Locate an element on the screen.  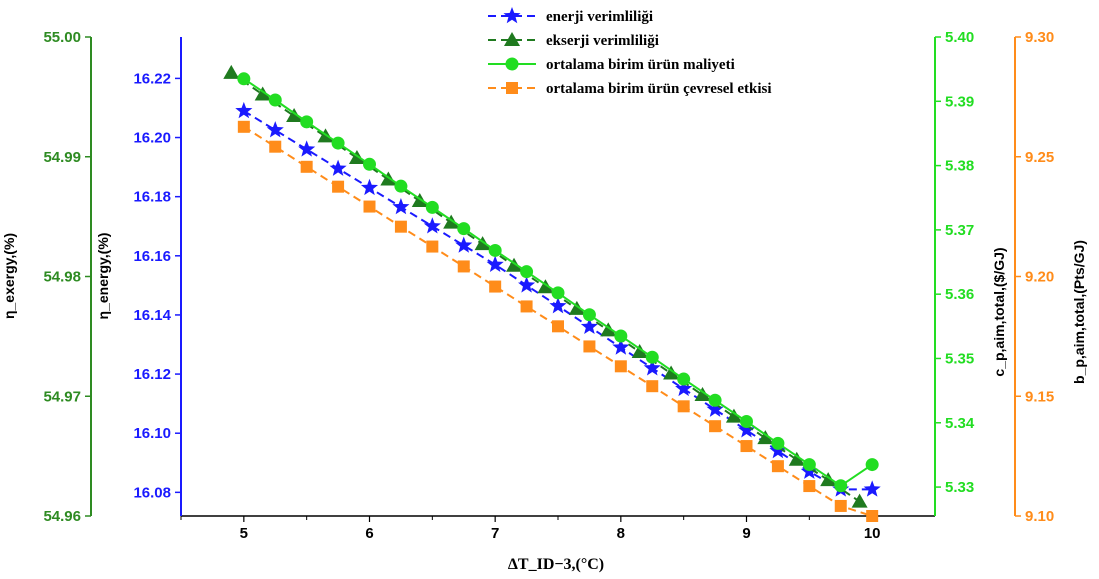
exergy-tick-label: 54.97 is located at coordinates (62, 396).